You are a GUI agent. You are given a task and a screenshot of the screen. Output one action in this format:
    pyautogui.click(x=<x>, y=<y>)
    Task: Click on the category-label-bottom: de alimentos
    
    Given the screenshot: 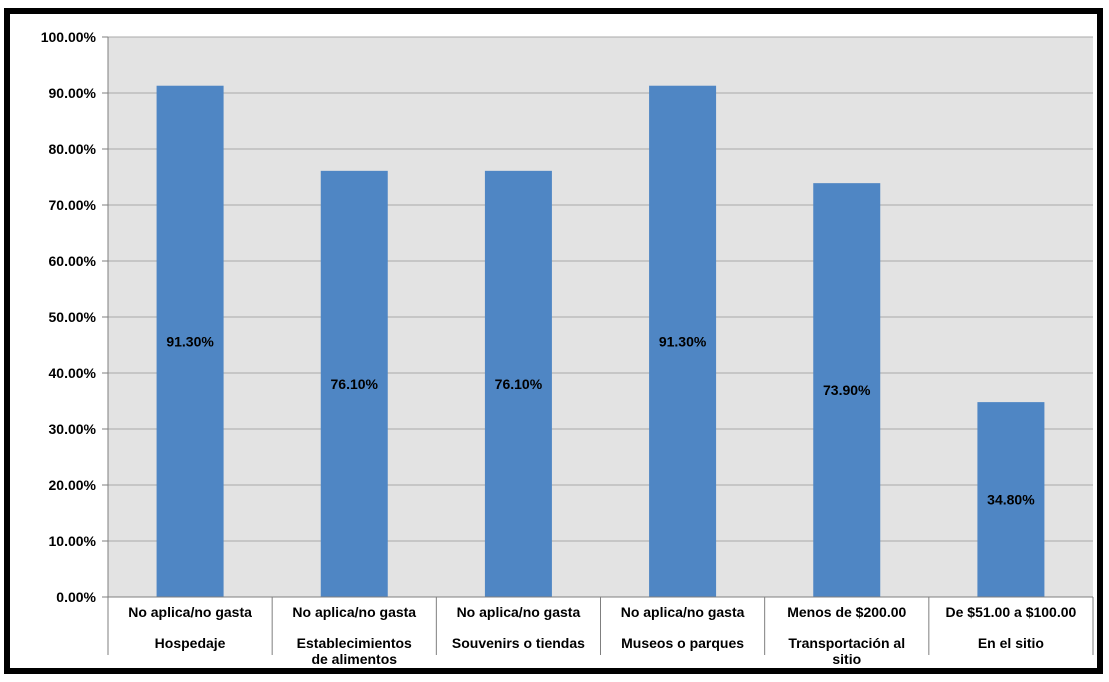 What is the action you would take?
    pyautogui.click(x=354, y=659)
    